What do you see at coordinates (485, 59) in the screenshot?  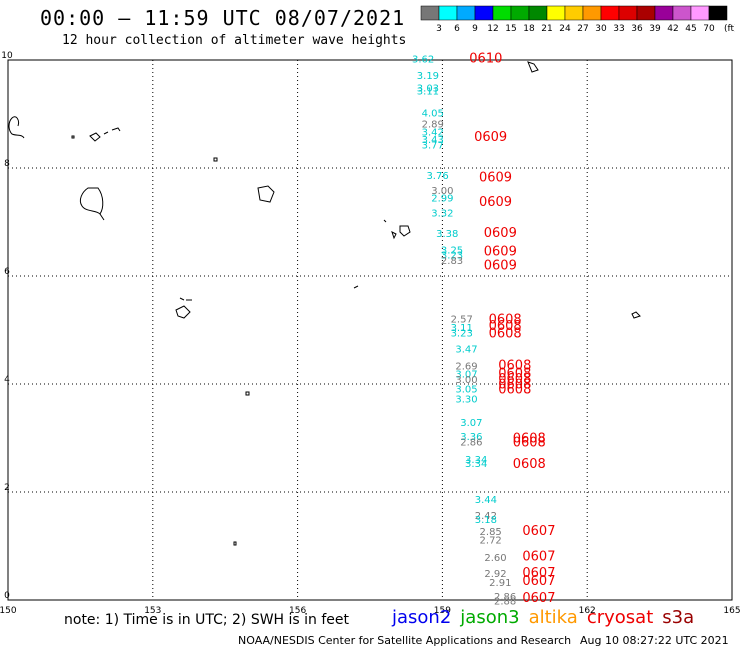 I see `date-label: 0610` at bounding box center [485, 59].